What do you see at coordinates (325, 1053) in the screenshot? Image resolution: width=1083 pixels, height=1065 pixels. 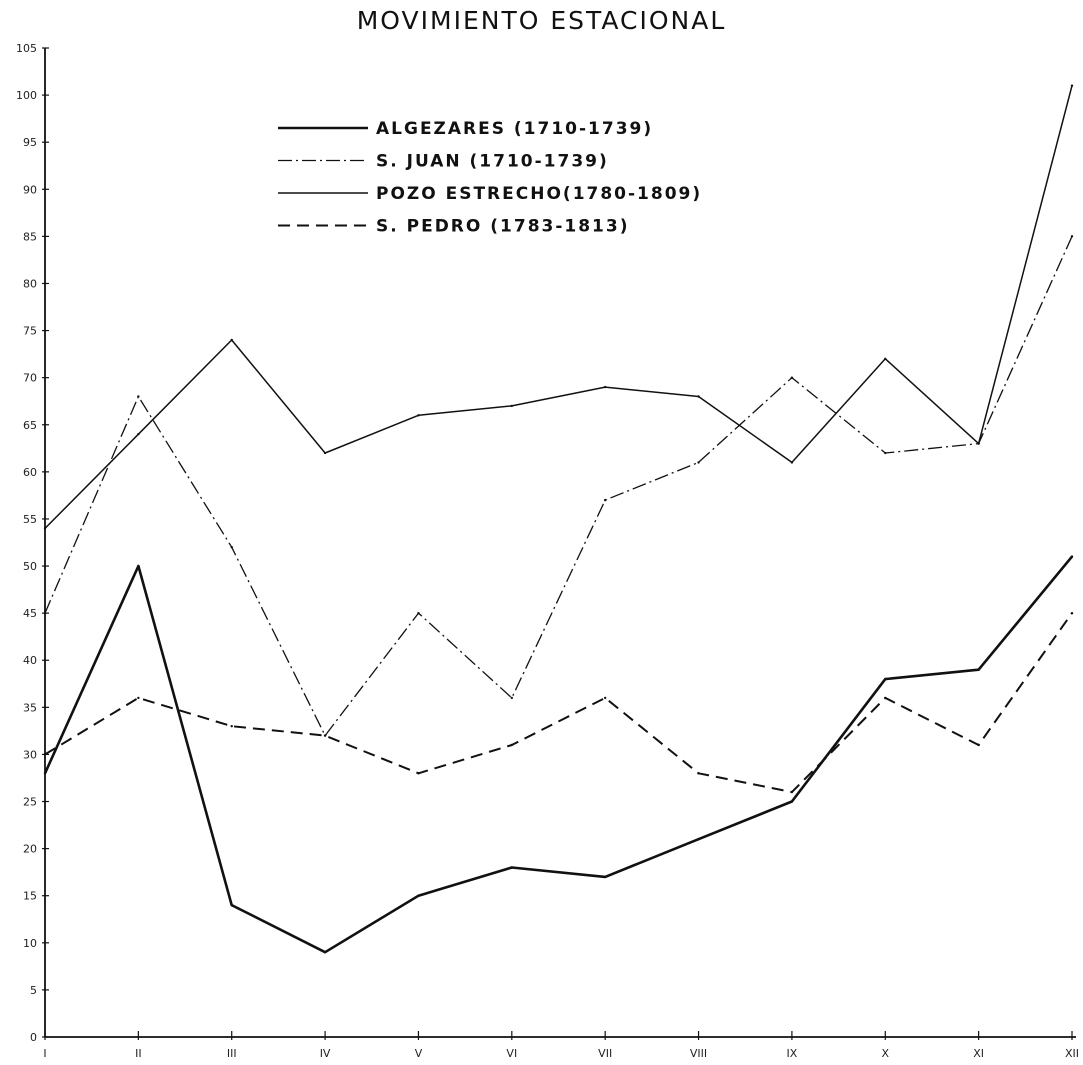 I see `x-tick-label: IV` at bounding box center [325, 1053].